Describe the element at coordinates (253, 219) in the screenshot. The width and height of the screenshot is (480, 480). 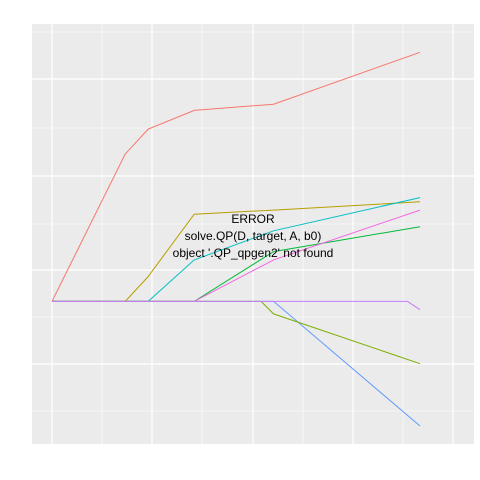
I see `error-line-1: ERROR` at that location.